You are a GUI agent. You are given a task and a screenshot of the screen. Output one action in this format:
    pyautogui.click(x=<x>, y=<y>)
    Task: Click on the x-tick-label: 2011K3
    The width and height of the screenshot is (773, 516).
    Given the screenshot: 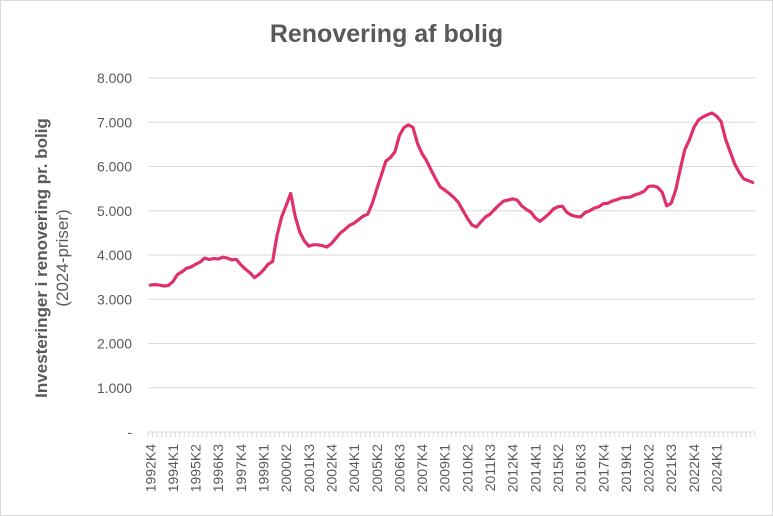 What is the action you would take?
    pyautogui.click(x=490, y=467)
    